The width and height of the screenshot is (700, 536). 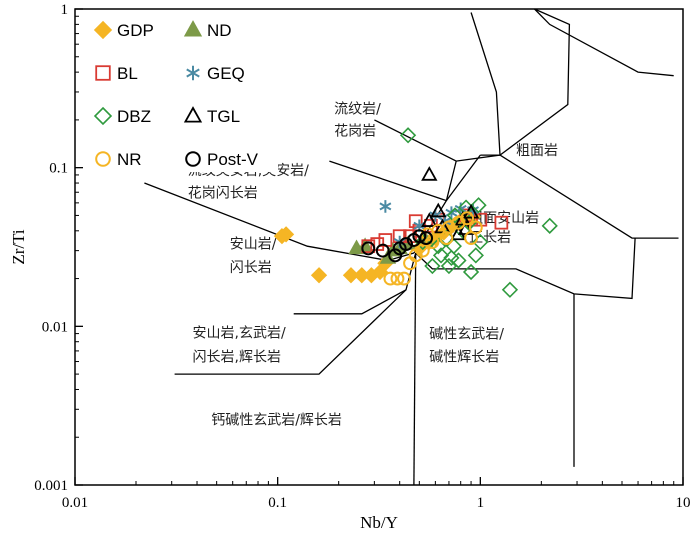 What do you see at coordinates (464, 358) in the screenshot?
I see `region-label: 碱性辉长岩` at bounding box center [464, 358].